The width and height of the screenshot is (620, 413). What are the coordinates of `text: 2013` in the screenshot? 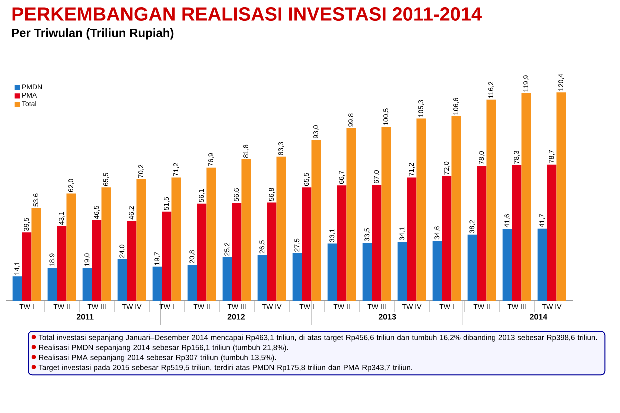 It's located at (387, 317).